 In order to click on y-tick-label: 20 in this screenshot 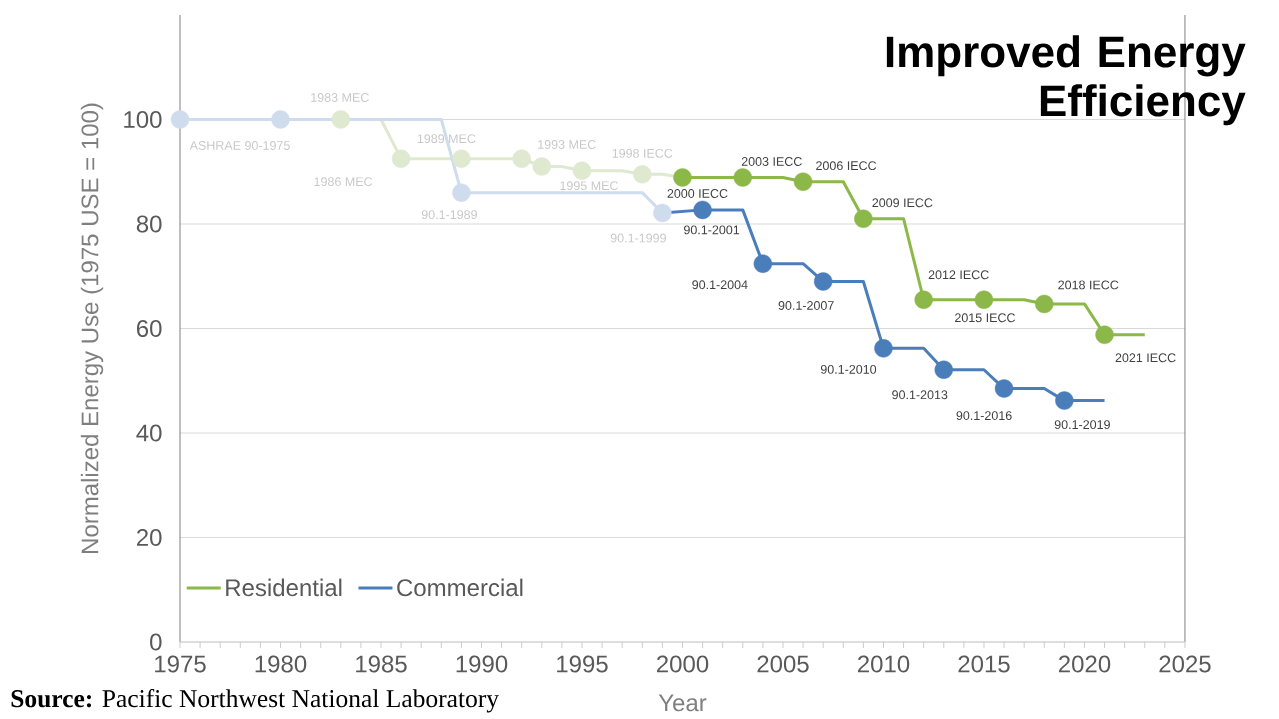, I will do `click(149, 537)`.